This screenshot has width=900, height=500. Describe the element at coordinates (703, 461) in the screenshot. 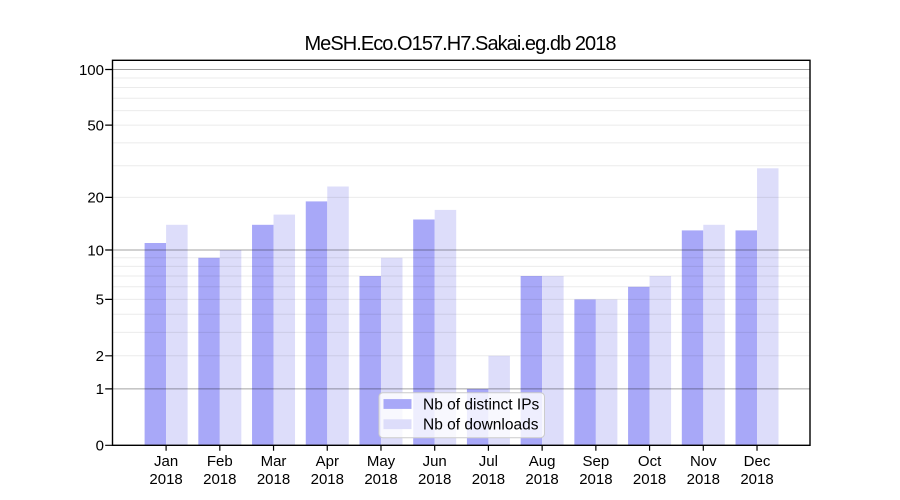

I see `svg-text: Nov` at that location.